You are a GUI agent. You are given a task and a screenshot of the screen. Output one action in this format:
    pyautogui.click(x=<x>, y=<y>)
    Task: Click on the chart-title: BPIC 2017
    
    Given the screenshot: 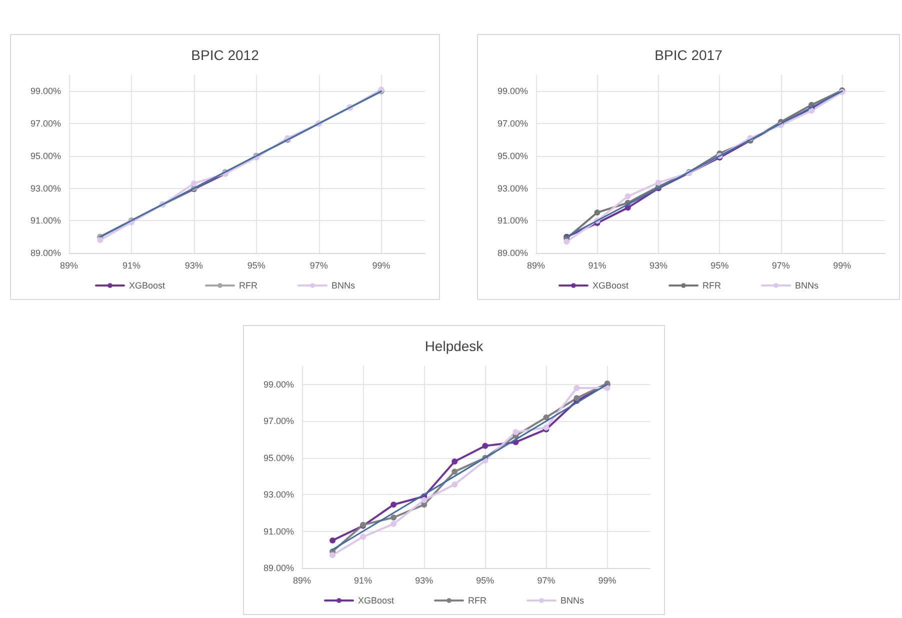 What is the action you would take?
    pyautogui.click(x=688, y=55)
    